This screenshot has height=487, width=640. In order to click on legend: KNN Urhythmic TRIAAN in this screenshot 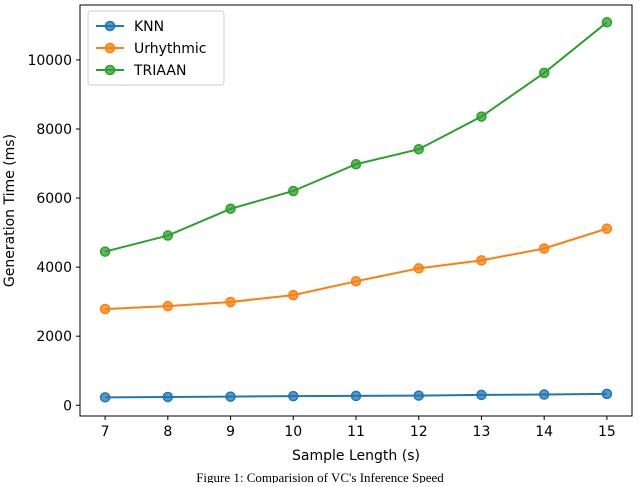, I will do `click(156, 48)`.